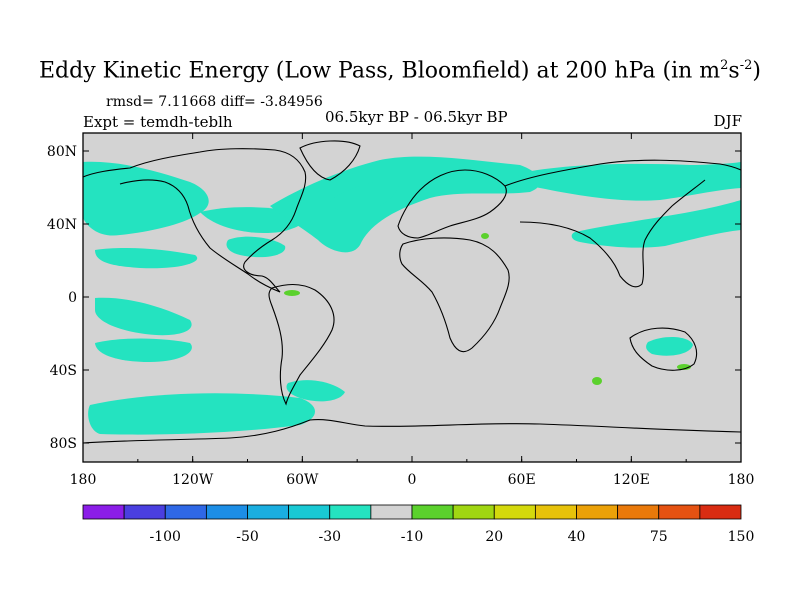  What do you see at coordinates (741, 537) in the screenshot?
I see `colorbar-label: 150` at bounding box center [741, 537].